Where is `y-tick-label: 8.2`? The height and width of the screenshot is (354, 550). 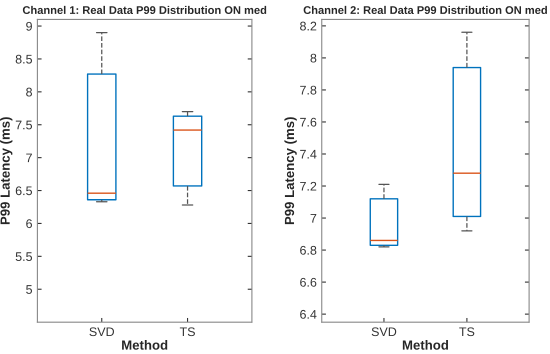
y-tick-label: 8.2 is located at coordinates (308, 26).